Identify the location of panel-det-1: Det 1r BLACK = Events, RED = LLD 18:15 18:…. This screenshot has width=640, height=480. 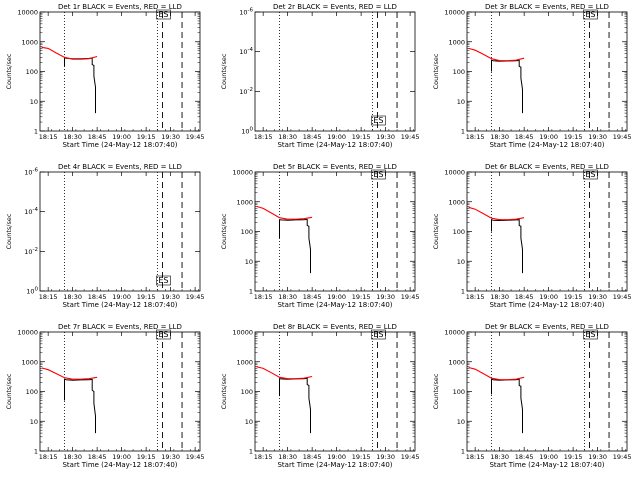
(104, 76).